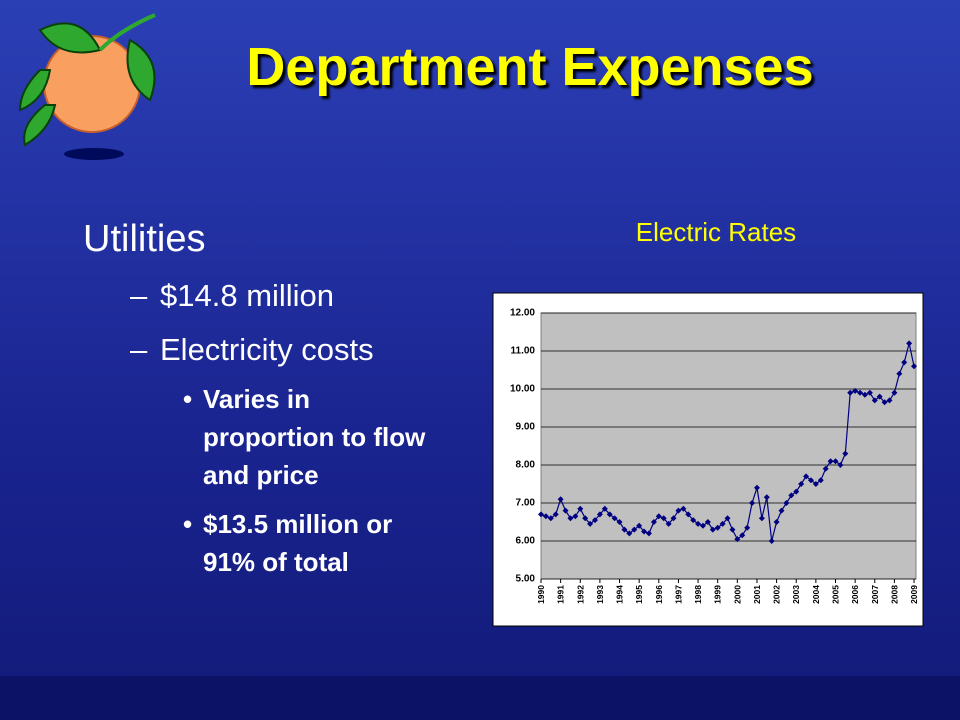  Describe the element at coordinates (523, 351) in the screenshot. I see `y-tick-label: 11.00` at that location.